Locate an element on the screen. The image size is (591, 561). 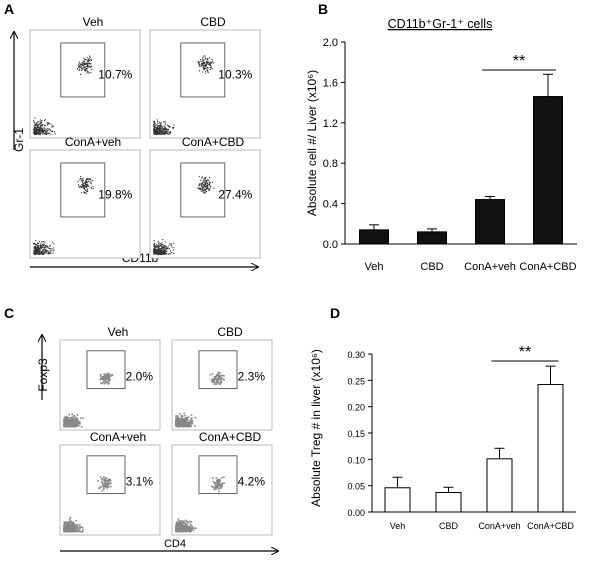
y-tick-label: 0.15 is located at coordinates (356, 434).